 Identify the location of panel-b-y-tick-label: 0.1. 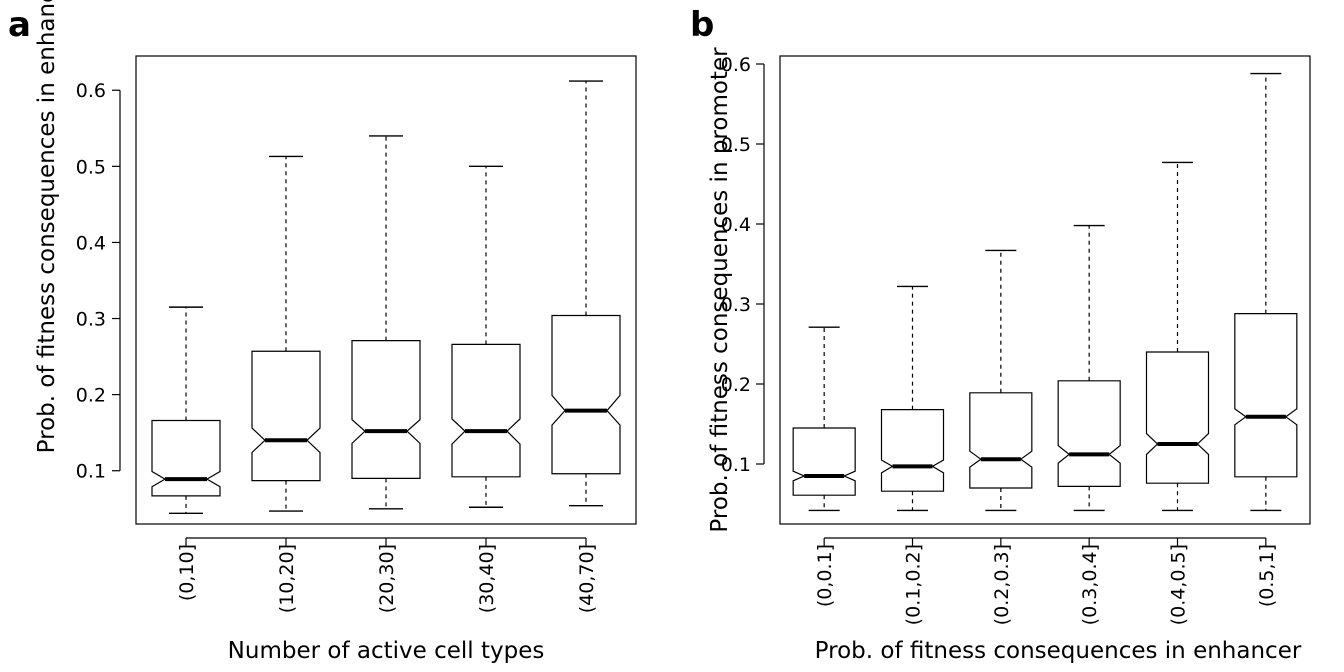
(736, 465).